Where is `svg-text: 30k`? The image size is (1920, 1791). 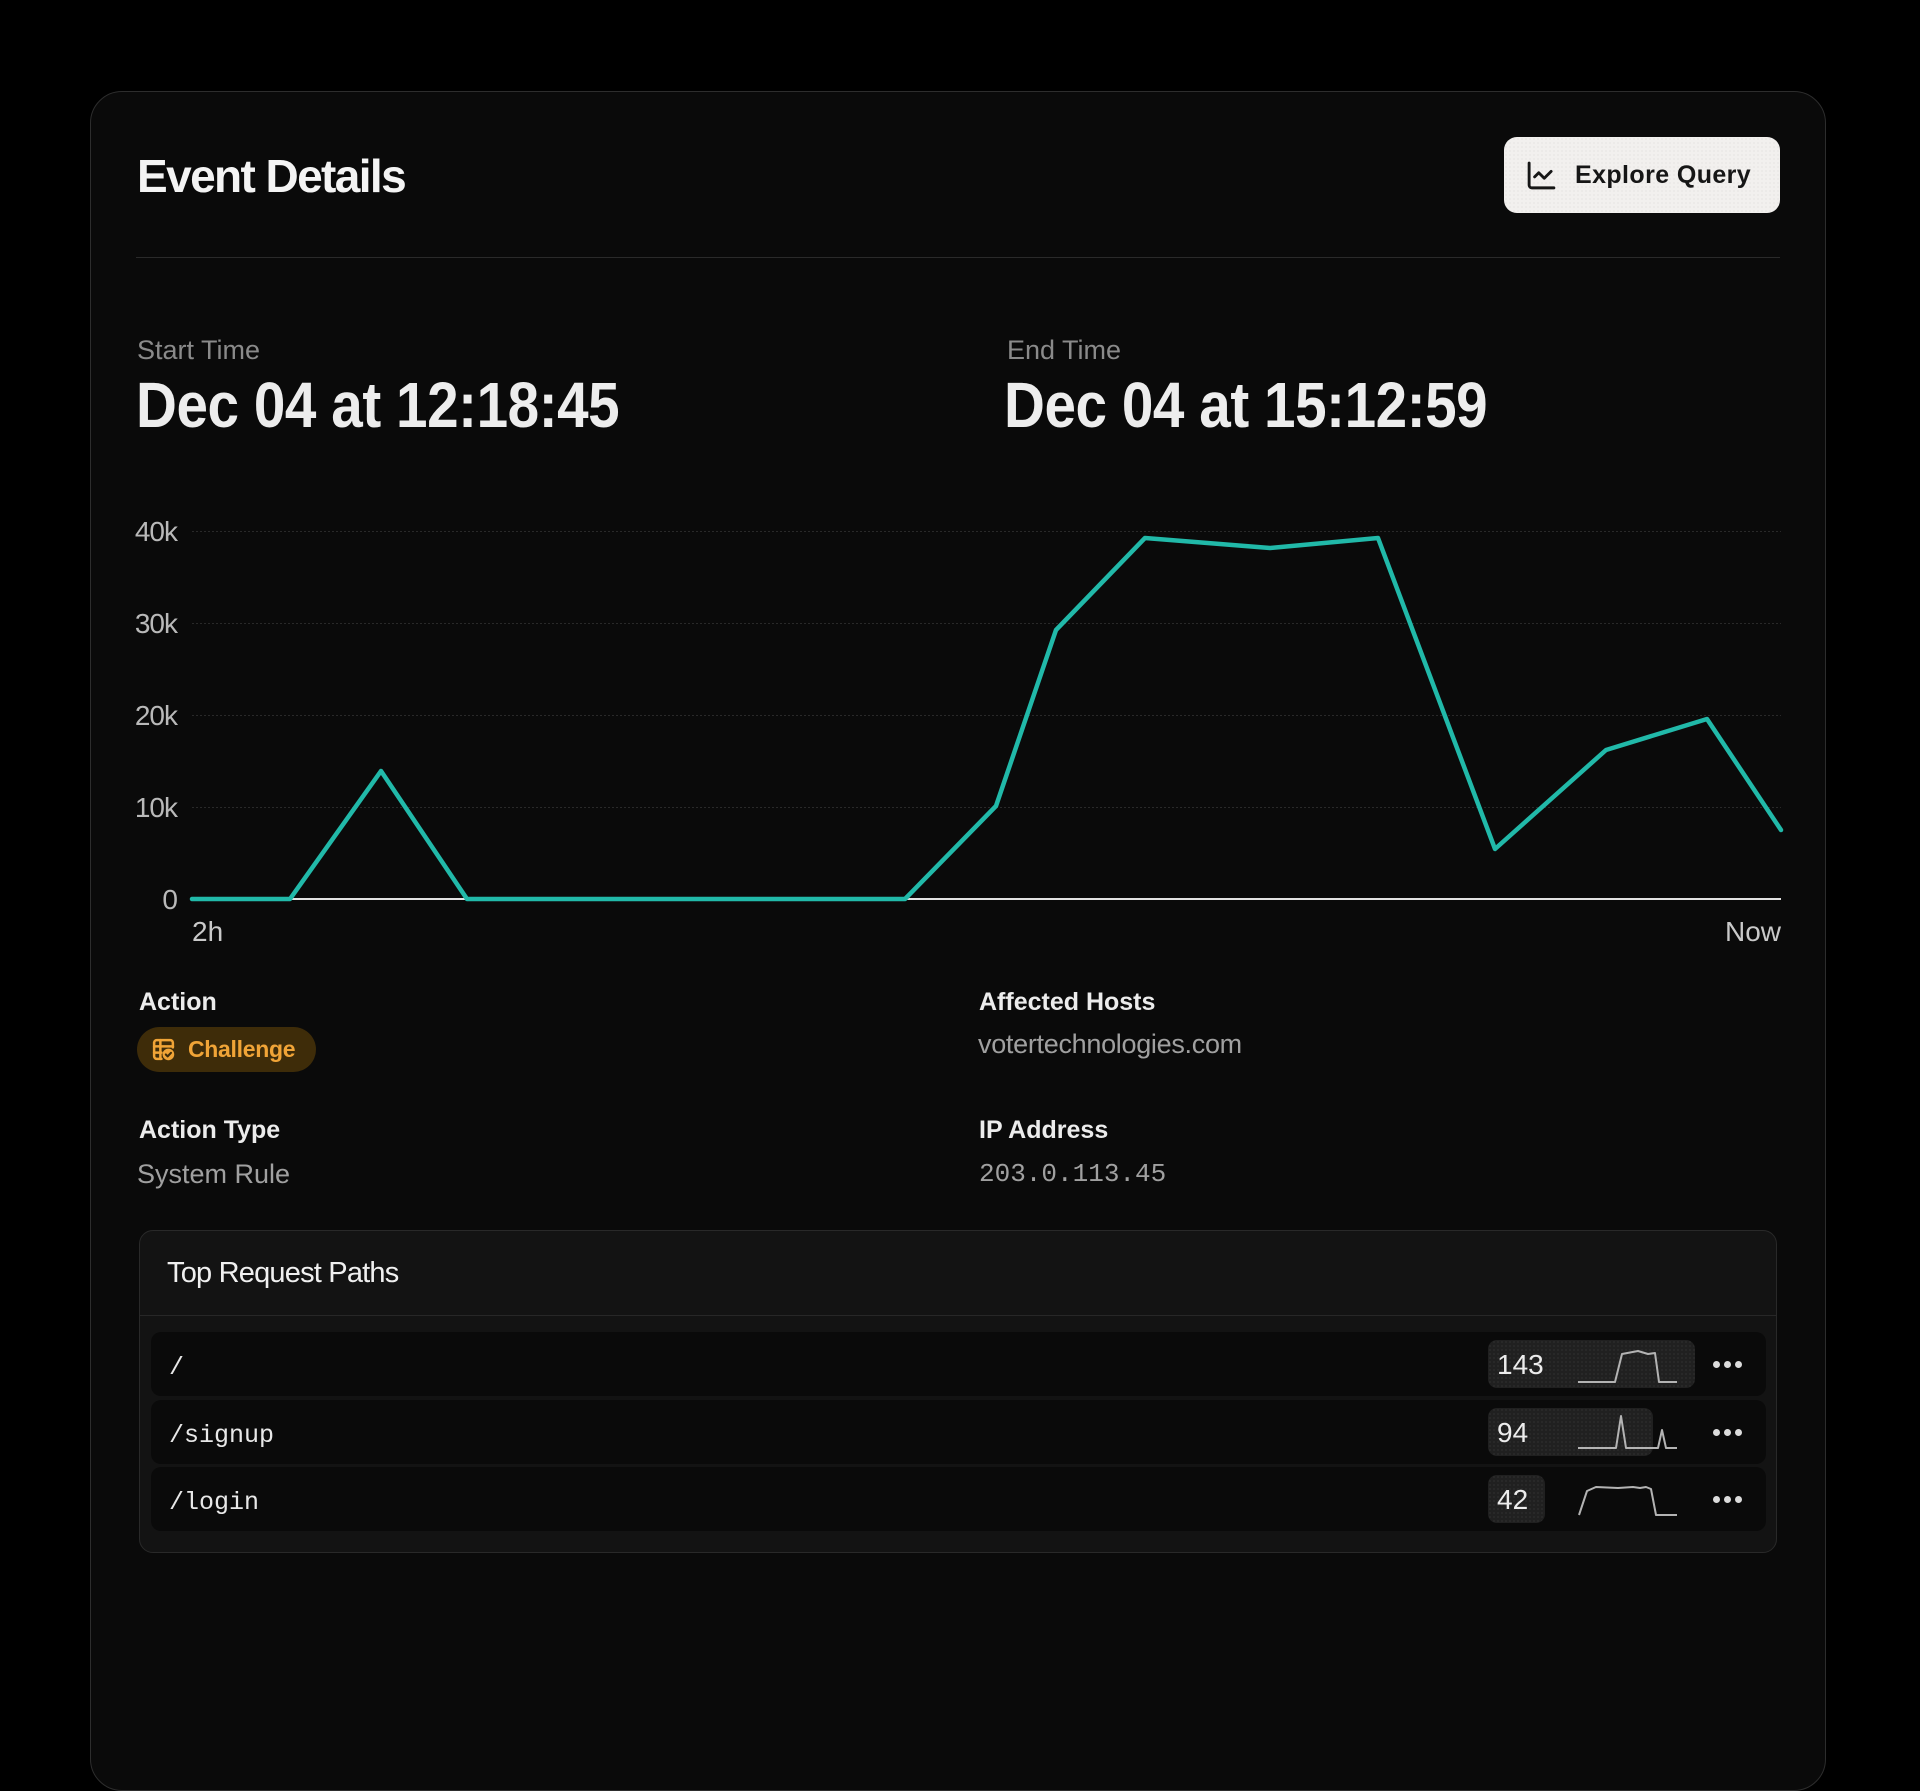 svg-text: 30k is located at coordinates (157, 623).